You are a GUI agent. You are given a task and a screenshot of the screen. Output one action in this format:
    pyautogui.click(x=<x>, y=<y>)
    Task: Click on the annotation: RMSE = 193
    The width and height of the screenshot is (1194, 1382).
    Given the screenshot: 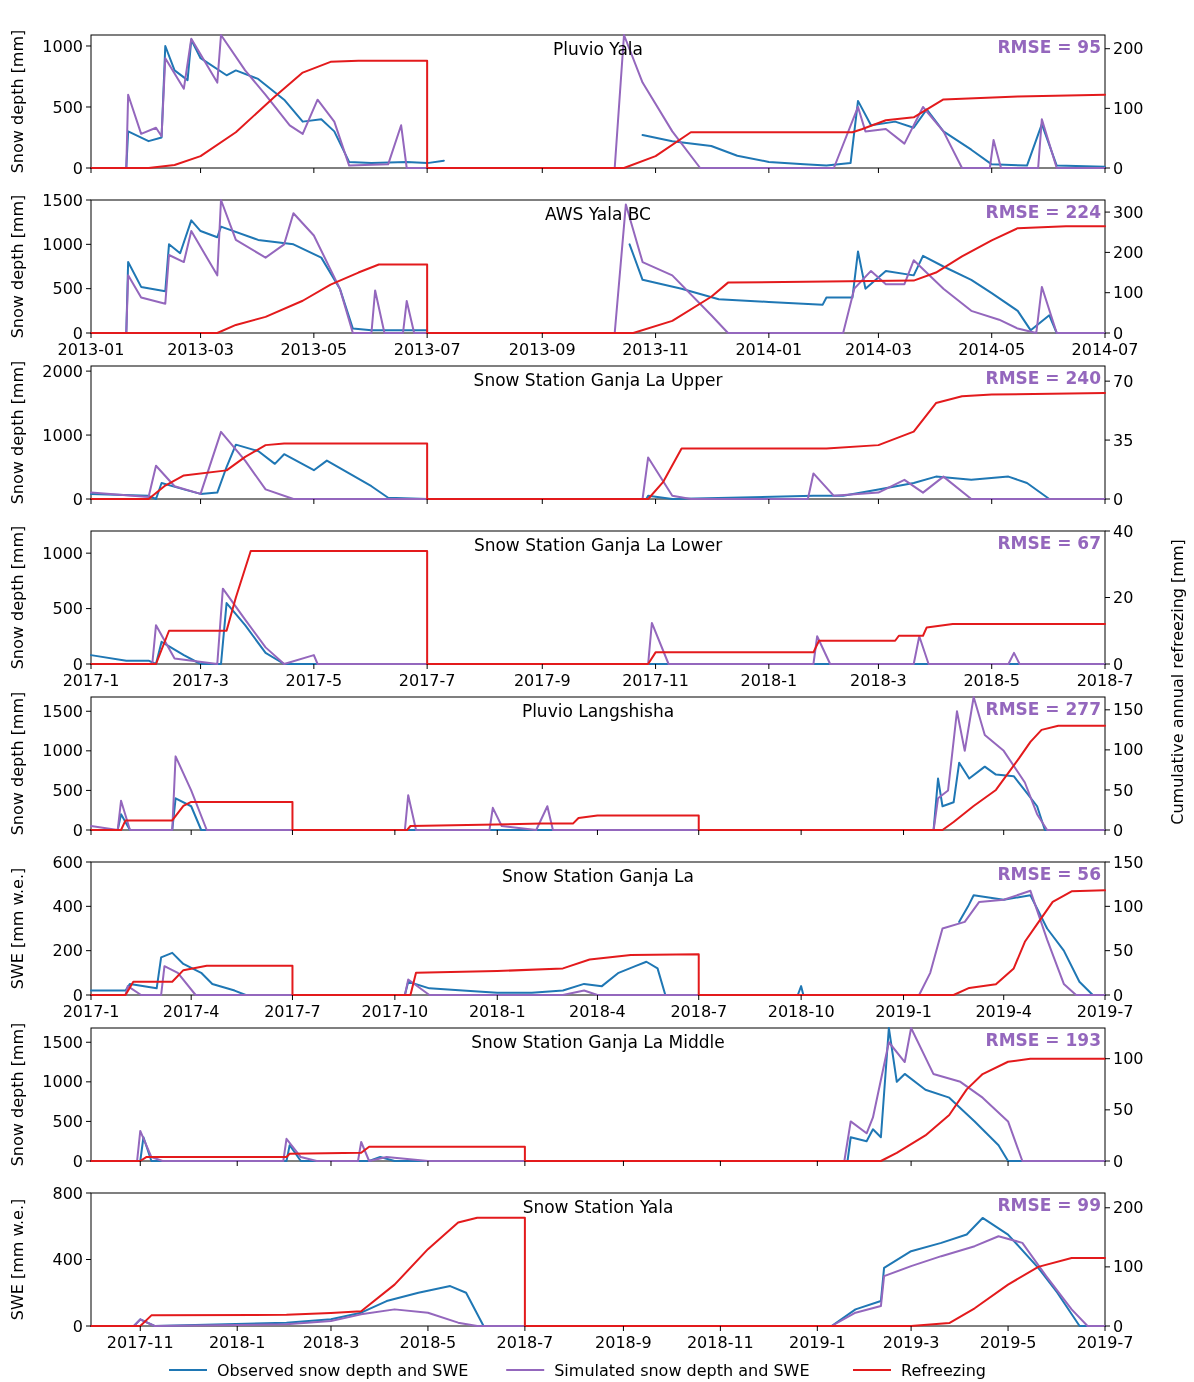 What is the action you would take?
    pyautogui.click(x=1043, y=1040)
    